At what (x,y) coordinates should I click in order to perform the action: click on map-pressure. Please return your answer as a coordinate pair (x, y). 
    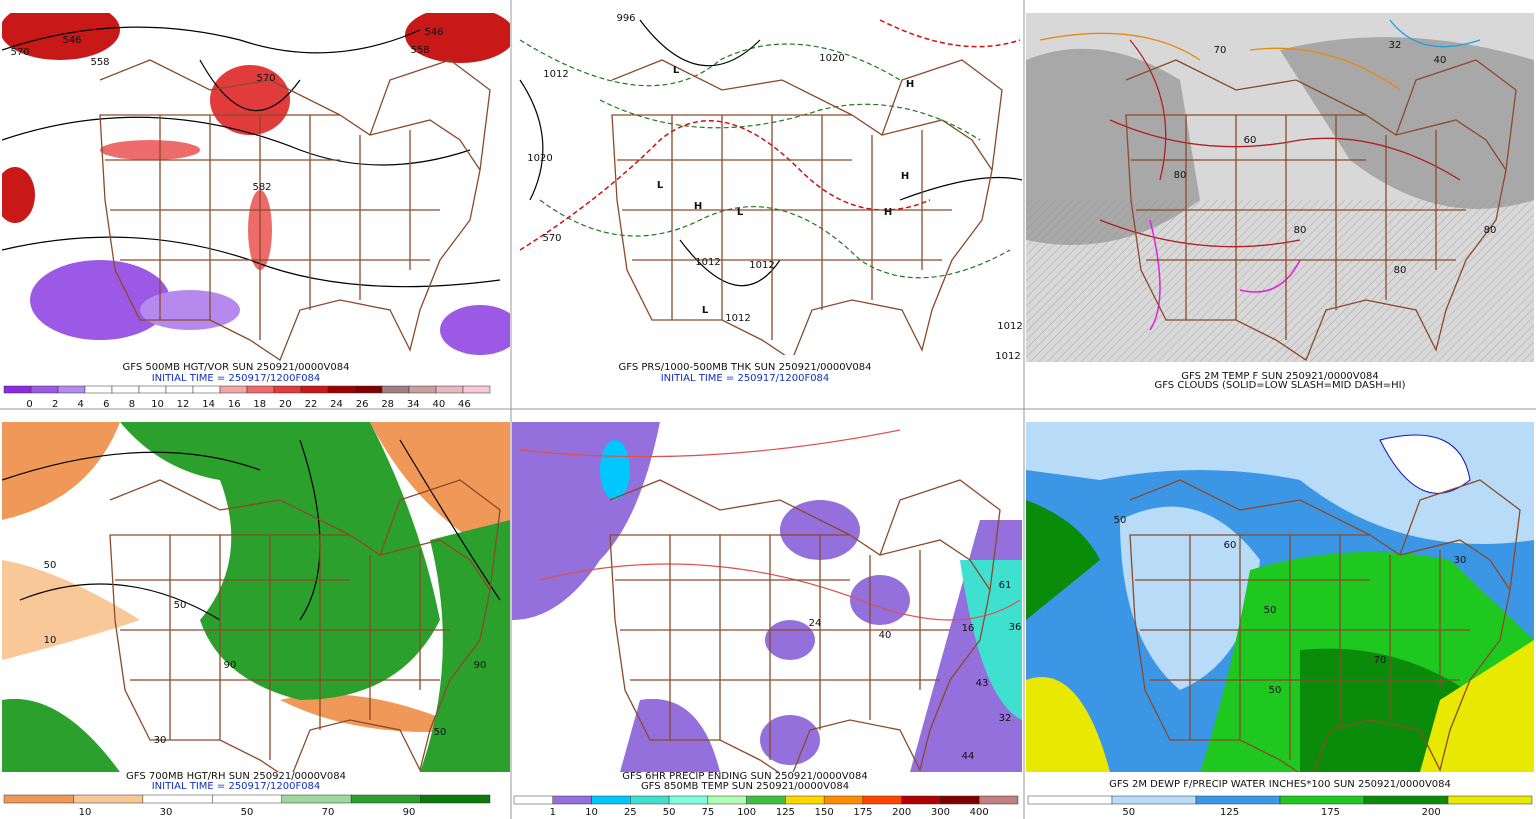
    Looking at the image, I should click on (767, 184).